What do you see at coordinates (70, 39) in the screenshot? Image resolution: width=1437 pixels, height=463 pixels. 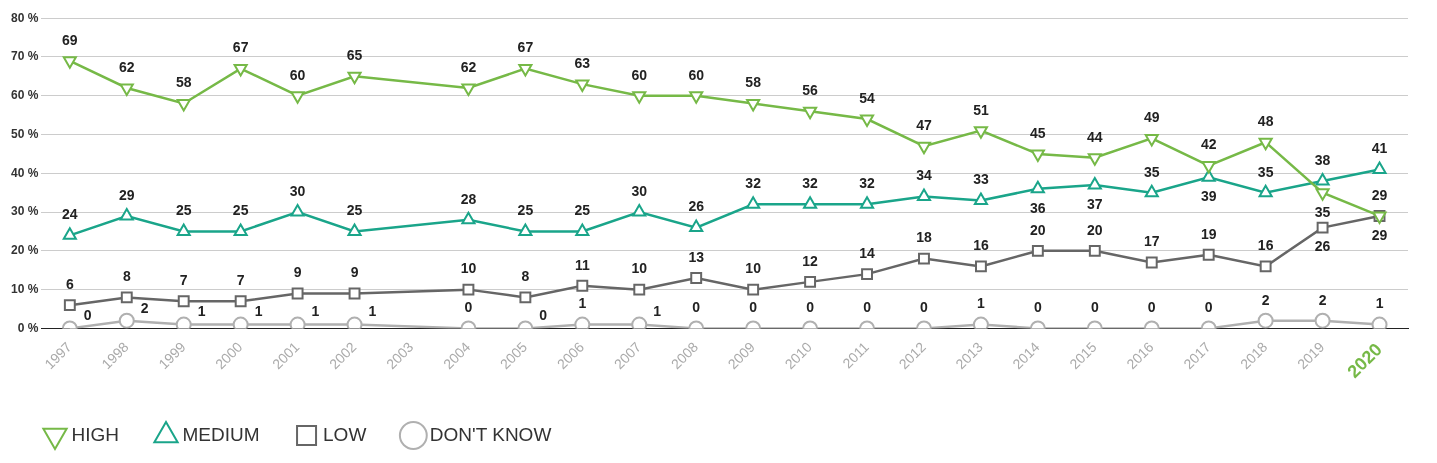 I see `data-label: 69` at bounding box center [70, 39].